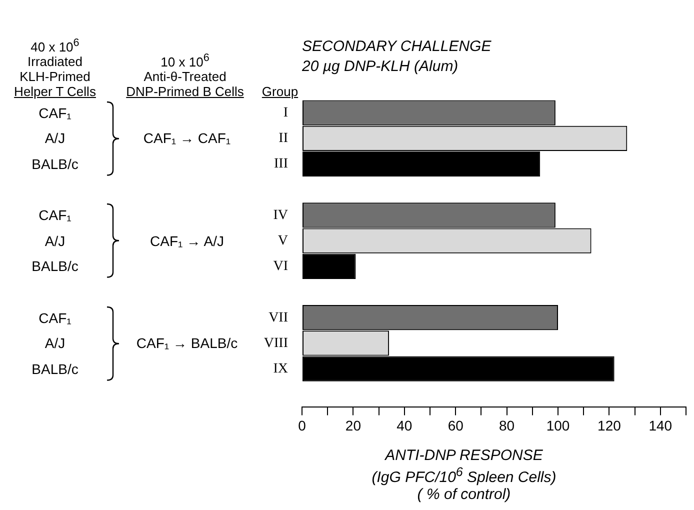  Describe the element at coordinates (464, 475) in the screenshot. I see `x-axis-title: ANTI-DNP RESPONSE (IgG PFC/10$^{6}$ Spleen Cells) ( % of control)` at that location.